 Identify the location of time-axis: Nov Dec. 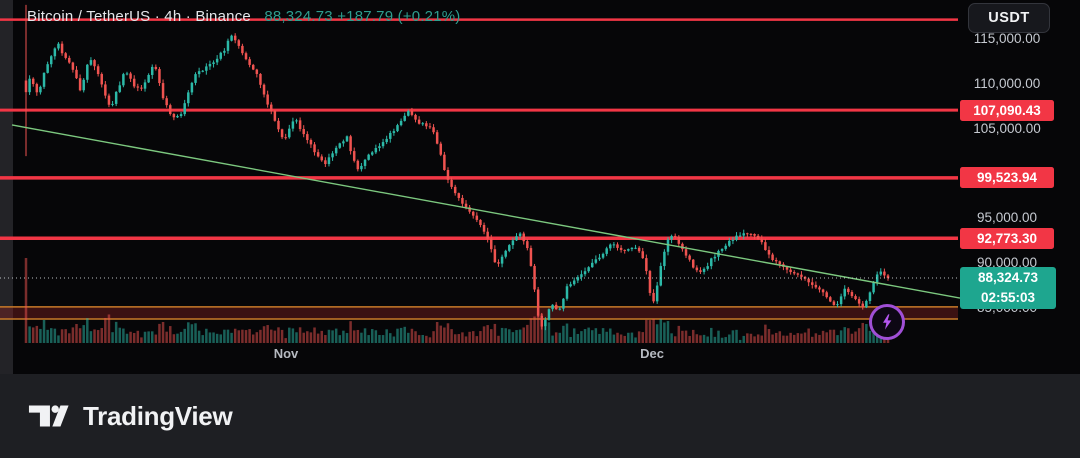
(480, 356).